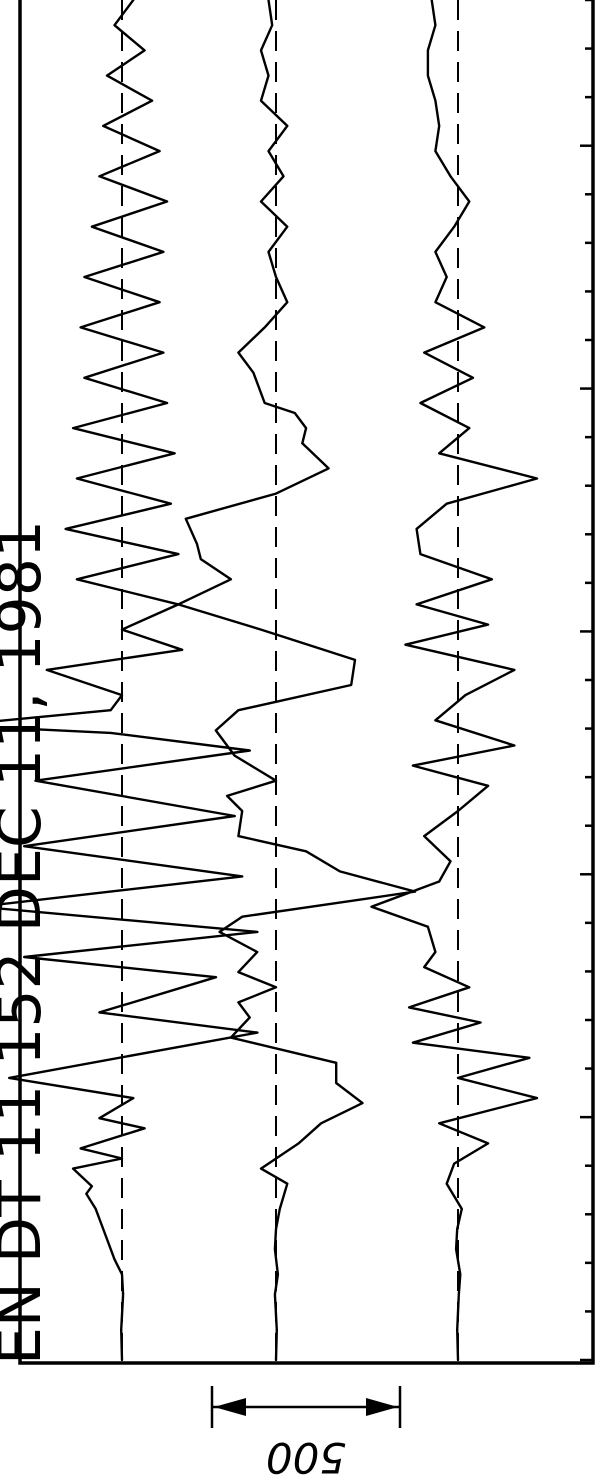 The width and height of the screenshot is (604, 1483). What do you see at coordinates (586, 681) in the screenshot?
I see `tick-marks` at bounding box center [586, 681].